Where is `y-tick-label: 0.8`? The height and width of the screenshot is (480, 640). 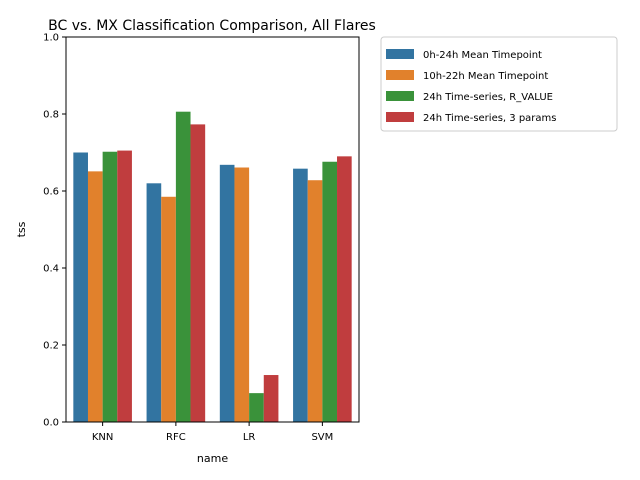
y-tick-label: 0.8 is located at coordinates (51, 115).